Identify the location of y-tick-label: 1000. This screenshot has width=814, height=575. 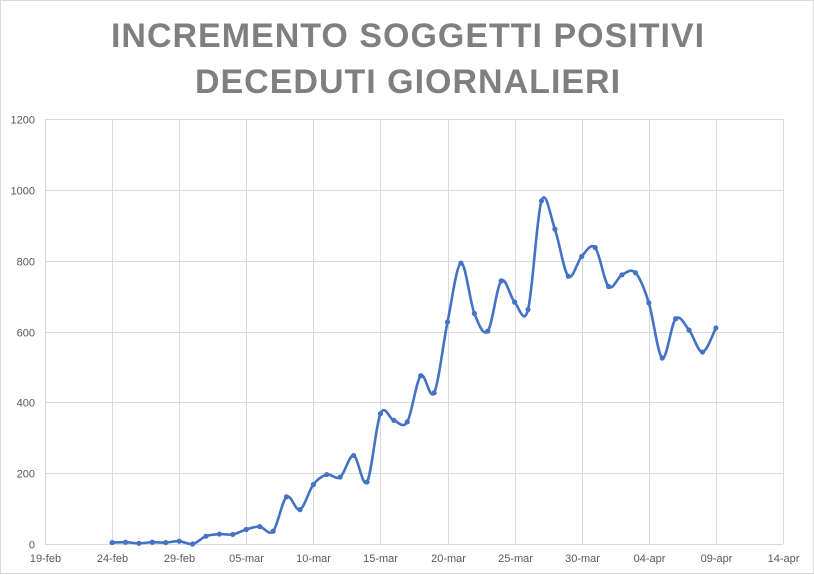
(23, 192).